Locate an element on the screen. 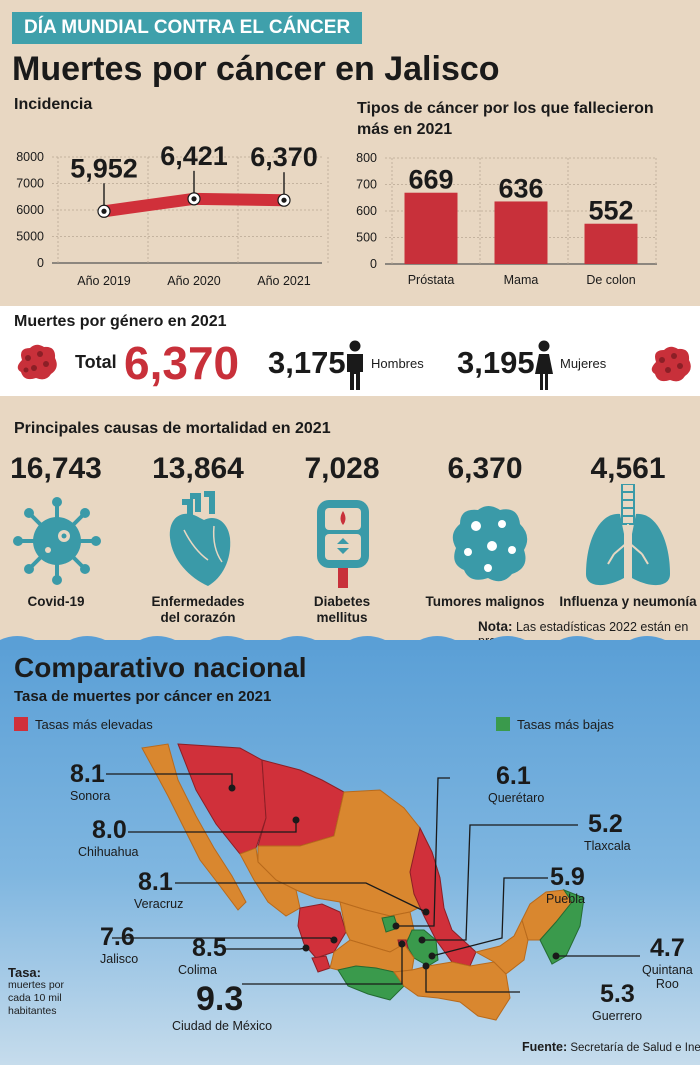  state-value: 5.9 is located at coordinates (567, 877).